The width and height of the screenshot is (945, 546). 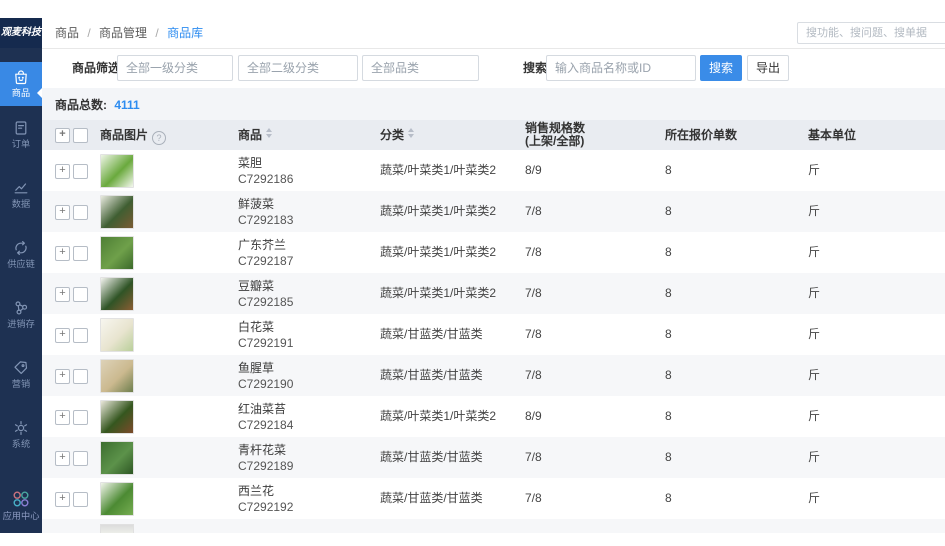 I want to click on sidebar-item-supply-chain: 供应链, so click(x=21, y=255).